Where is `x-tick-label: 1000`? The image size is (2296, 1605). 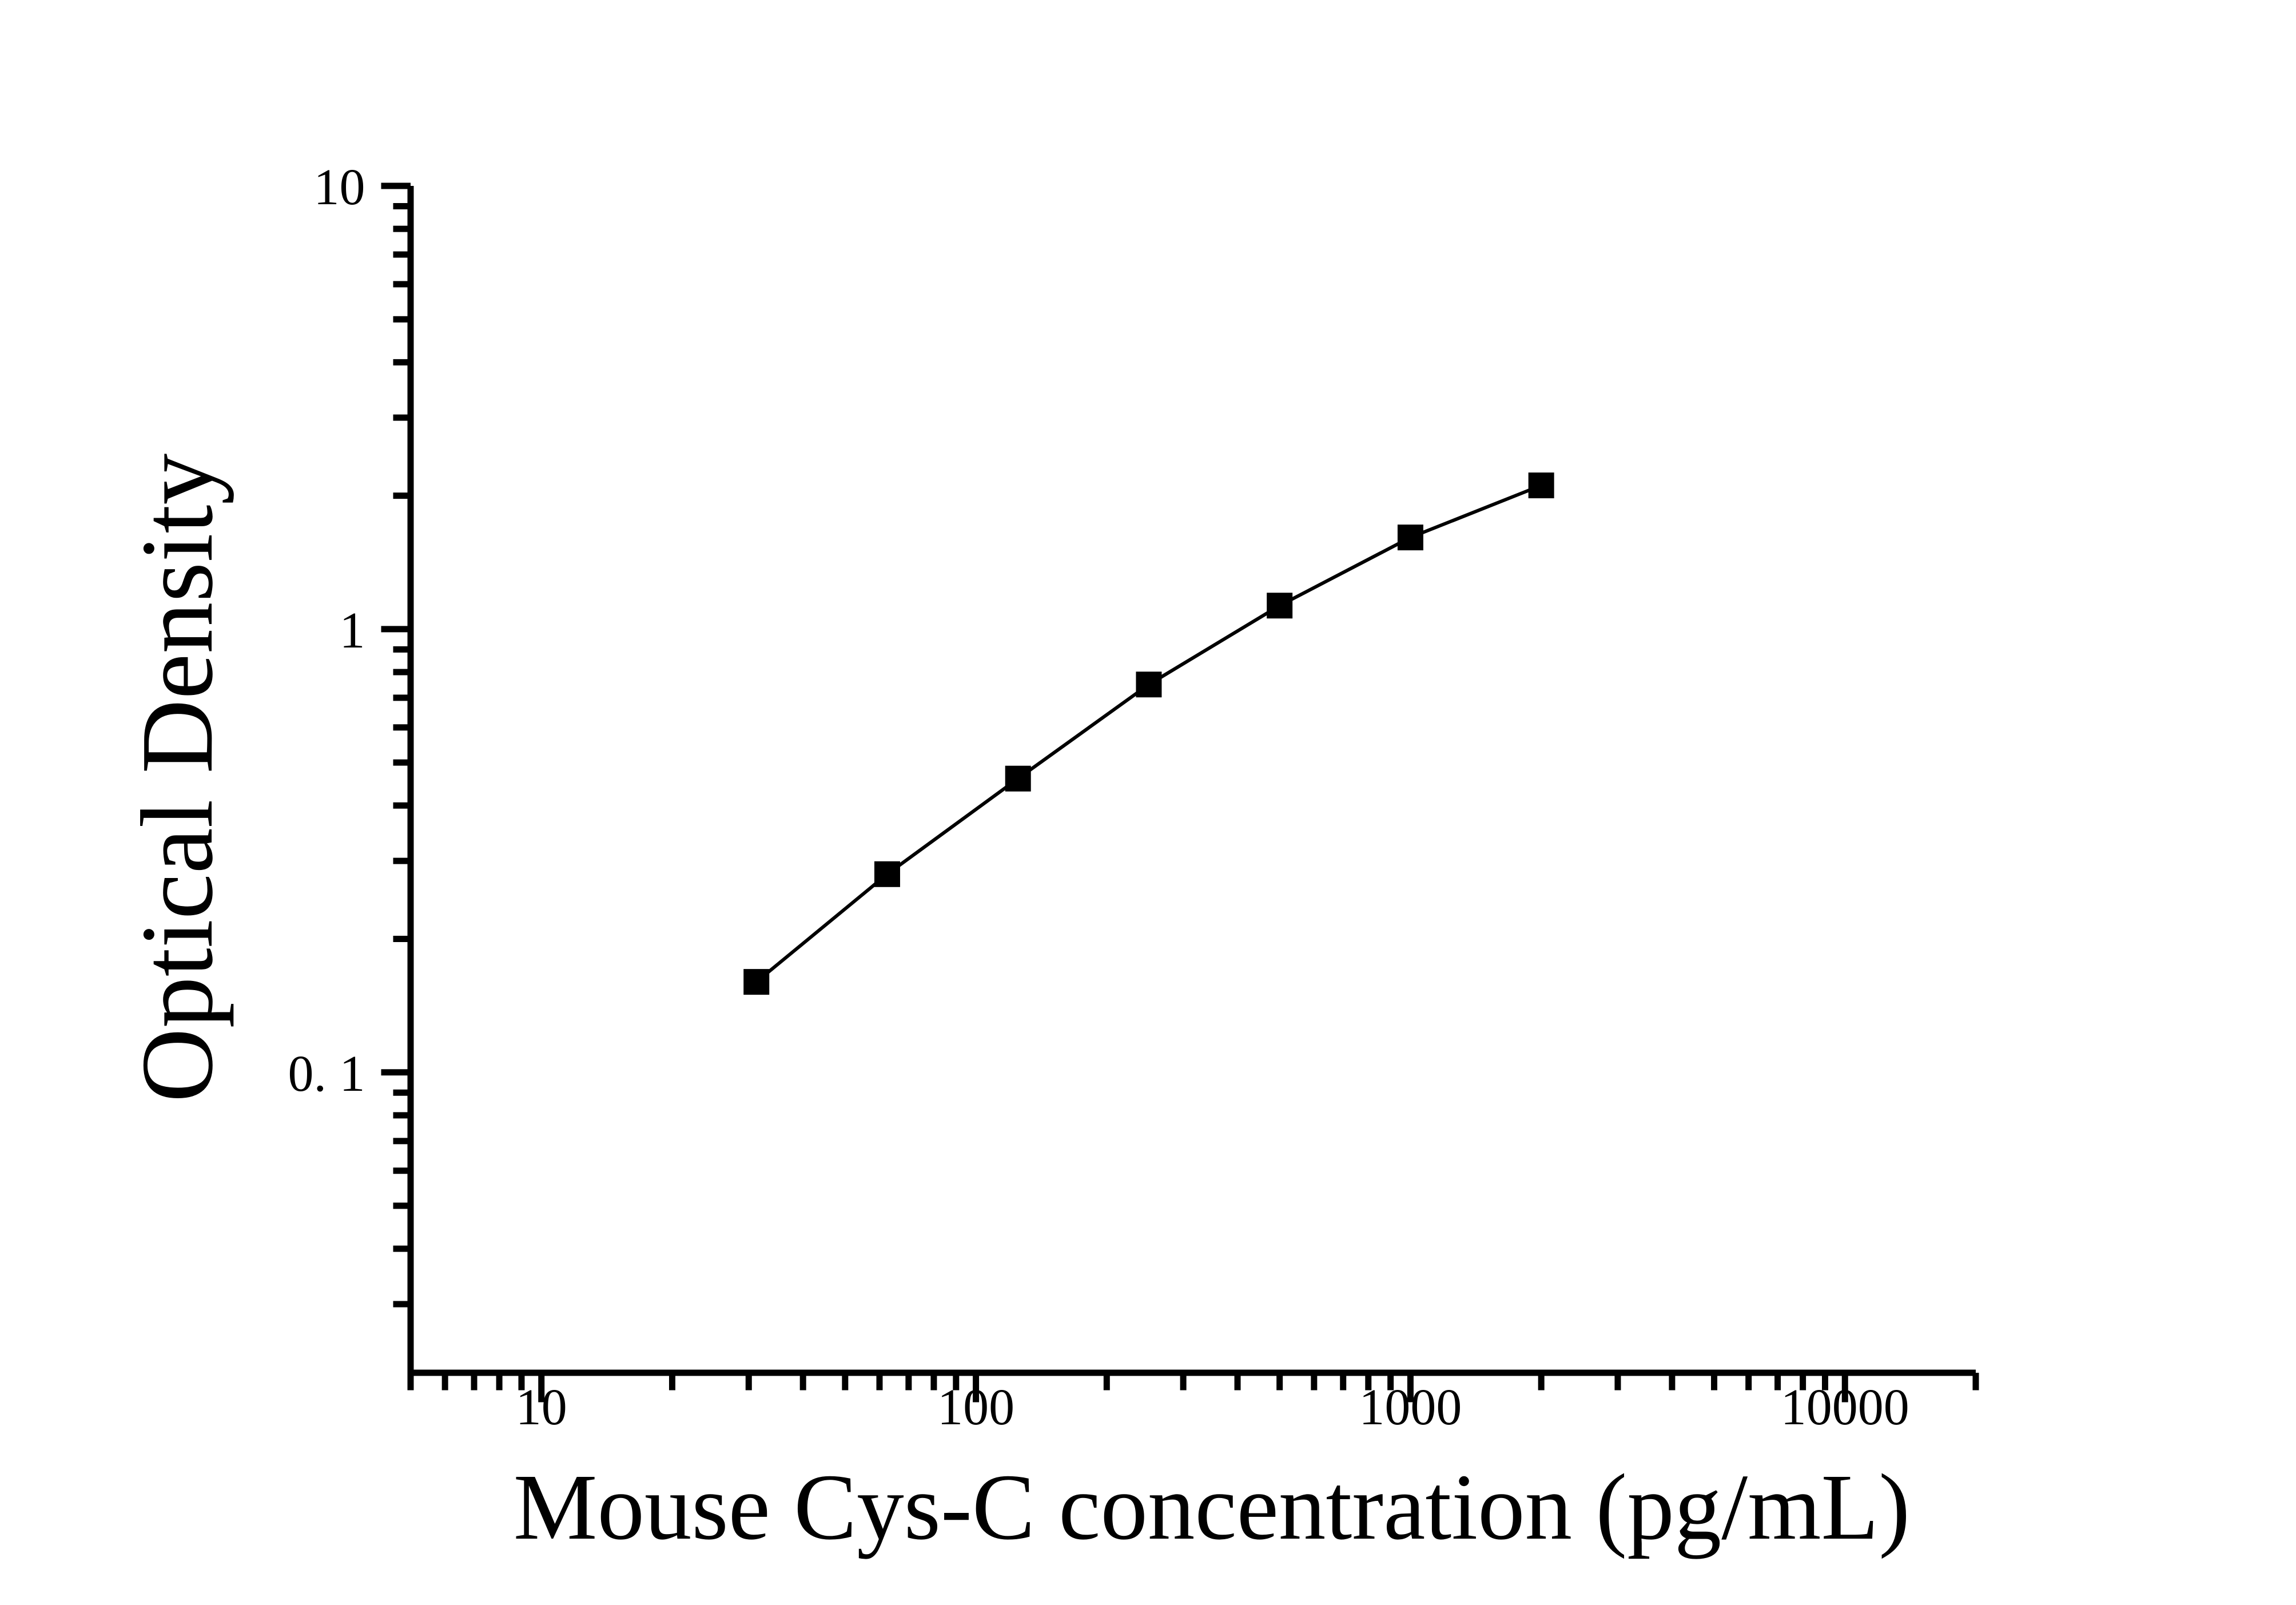 x-tick-label: 1000 is located at coordinates (1410, 1407).